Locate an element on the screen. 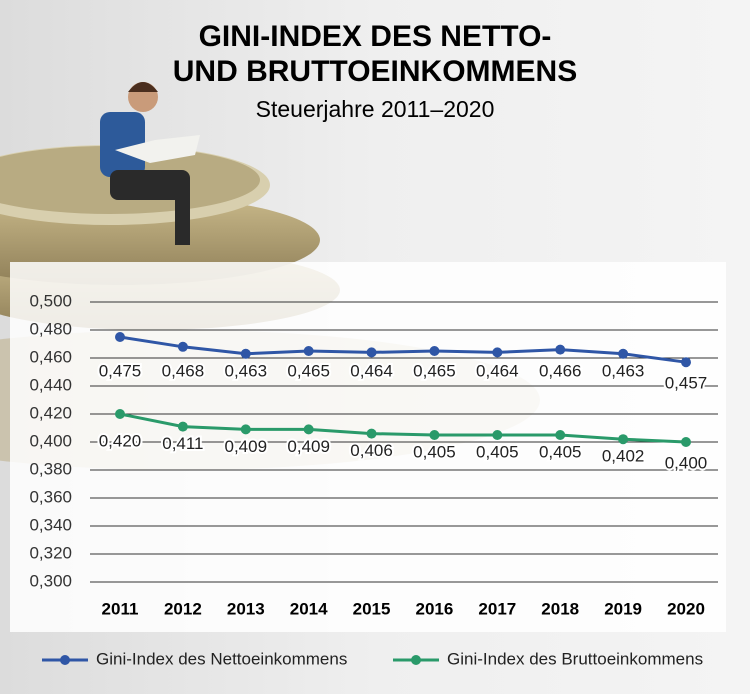  chart-subtitle: Steuerjahre 2011–2020 is located at coordinates (375, 109).